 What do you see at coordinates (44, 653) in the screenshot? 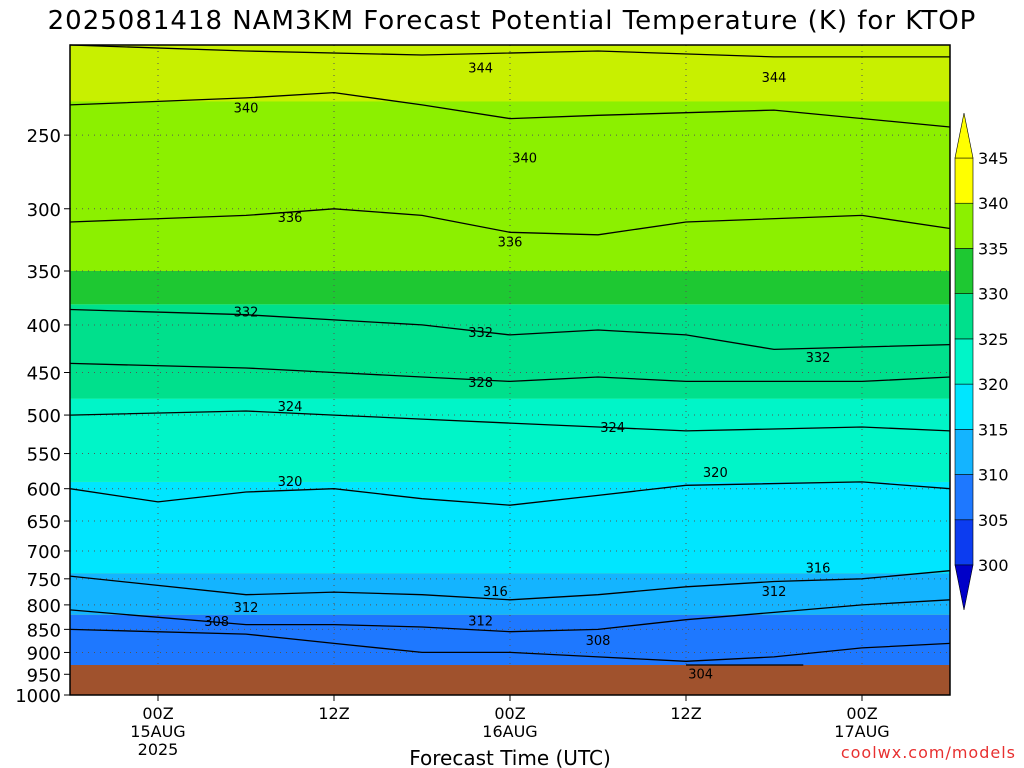
I see `y-tick-label-900: 900` at bounding box center [44, 653].